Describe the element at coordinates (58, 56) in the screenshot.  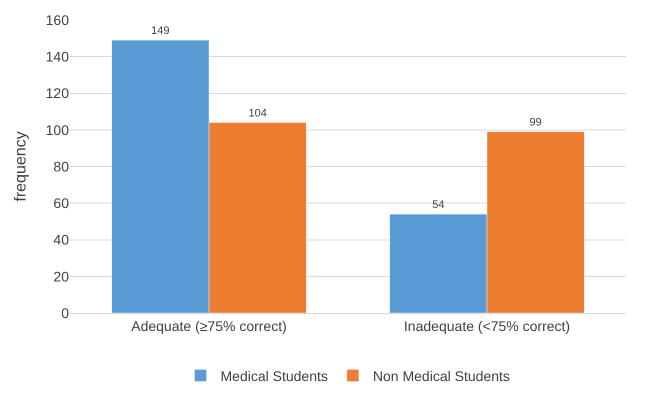
I see `y-tick-label: 140` at that location.